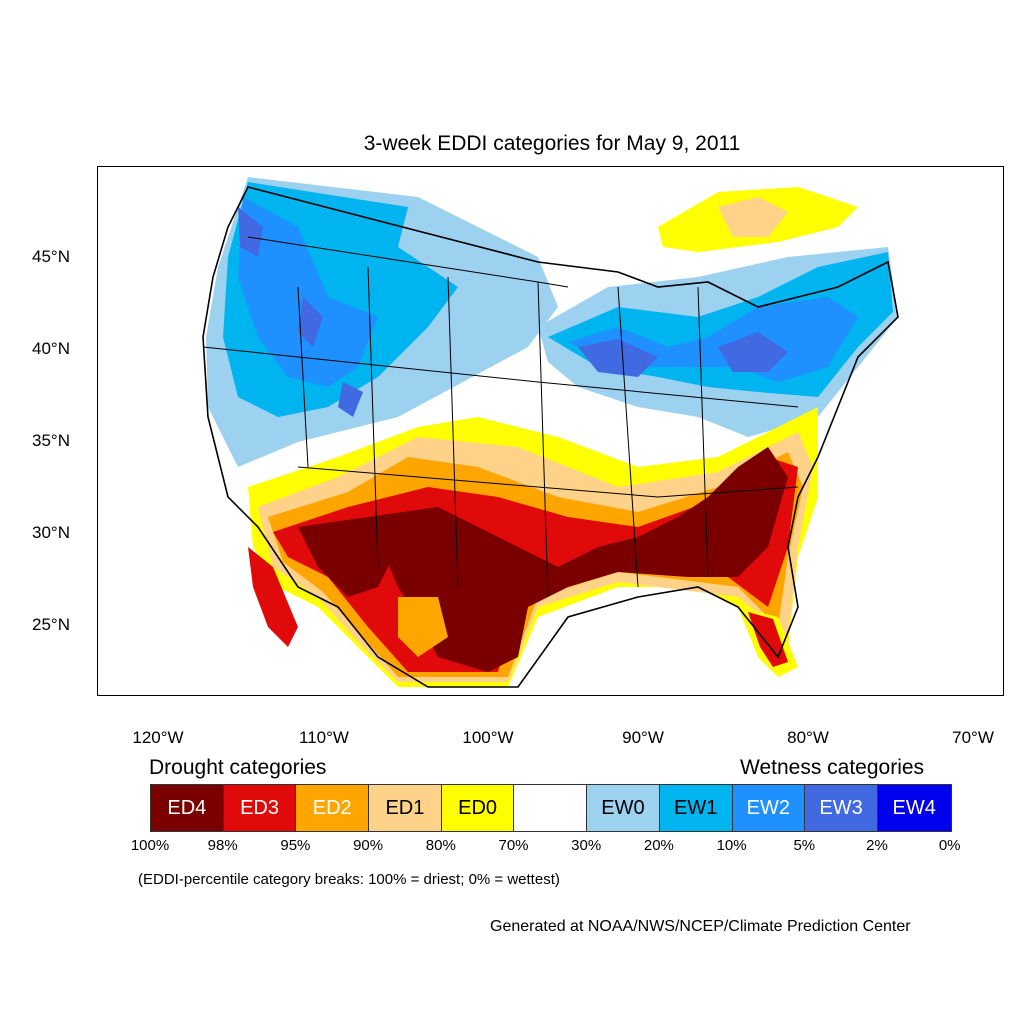 The height and width of the screenshot is (1024, 1024). What do you see at coordinates (513, 845) in the screenshot?
I see `percentile-label: 70%` at bounding box center [513, 845].